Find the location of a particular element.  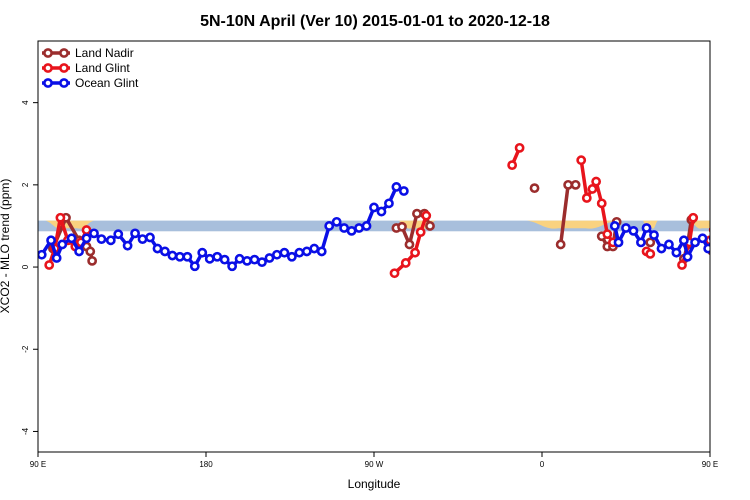

y-tick-label: 4 is located at coordinates (25, 102).